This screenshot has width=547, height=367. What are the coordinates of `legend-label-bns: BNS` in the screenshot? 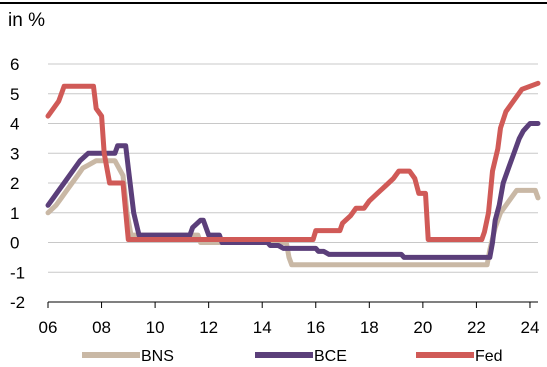 It's located at (157, 356).